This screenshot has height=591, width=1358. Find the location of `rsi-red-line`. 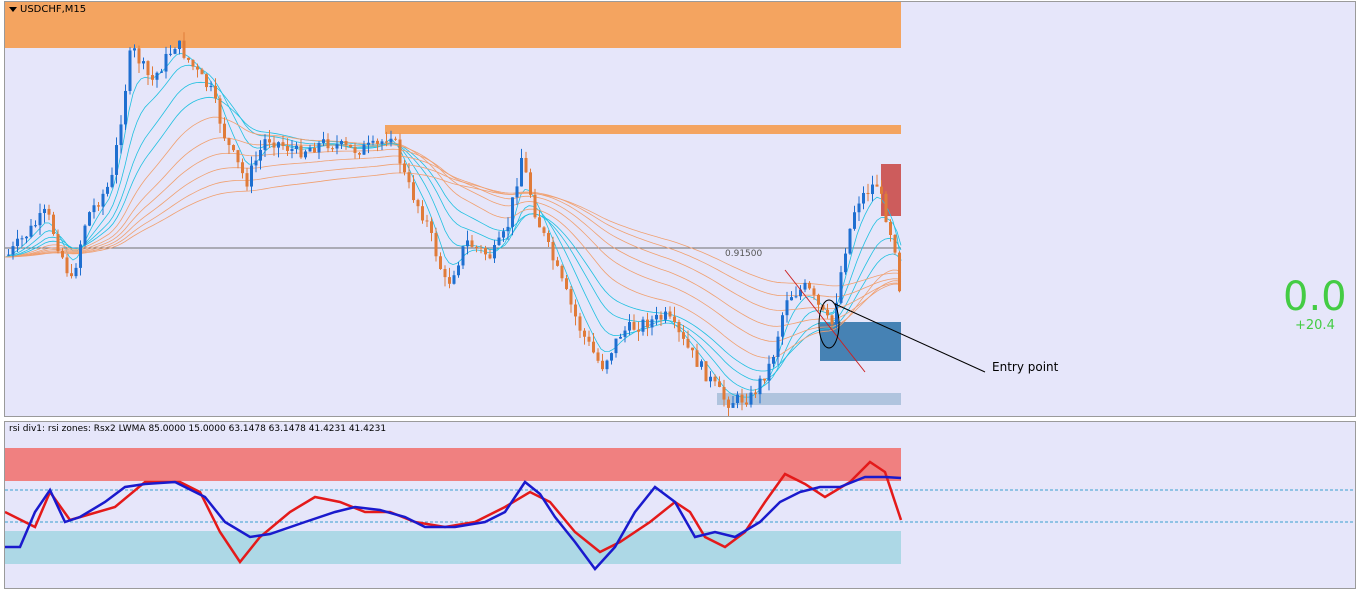

rsi-red-line is located at coordinates (454, 512).